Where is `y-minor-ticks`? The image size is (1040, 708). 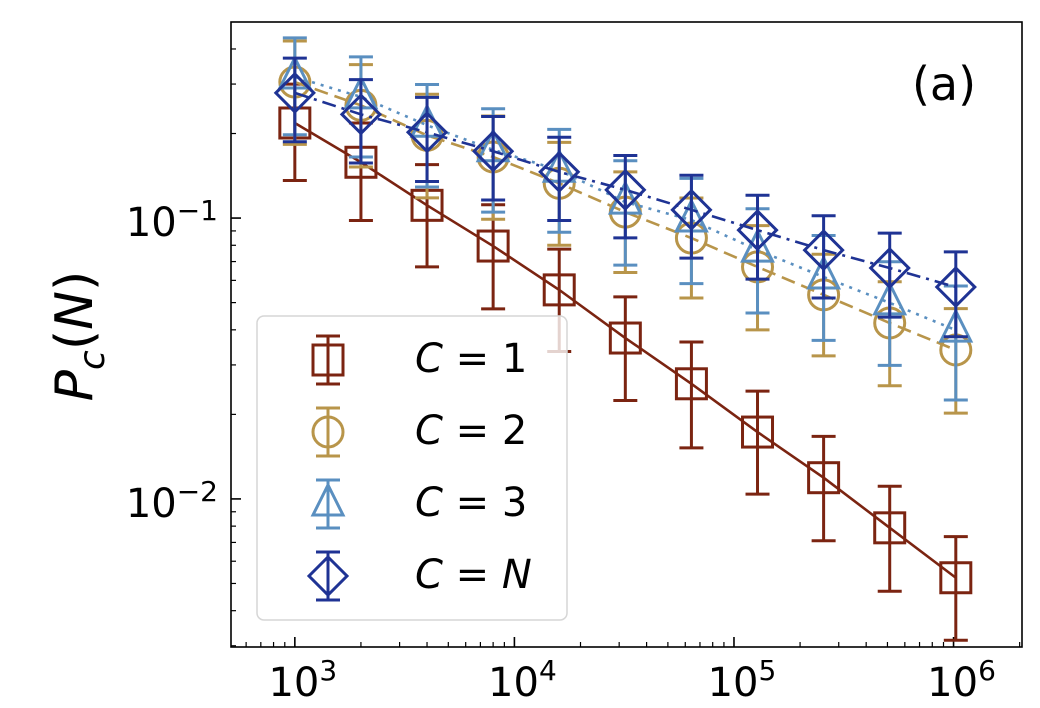 y-minor-ticks is located at coordinates (233, 347).